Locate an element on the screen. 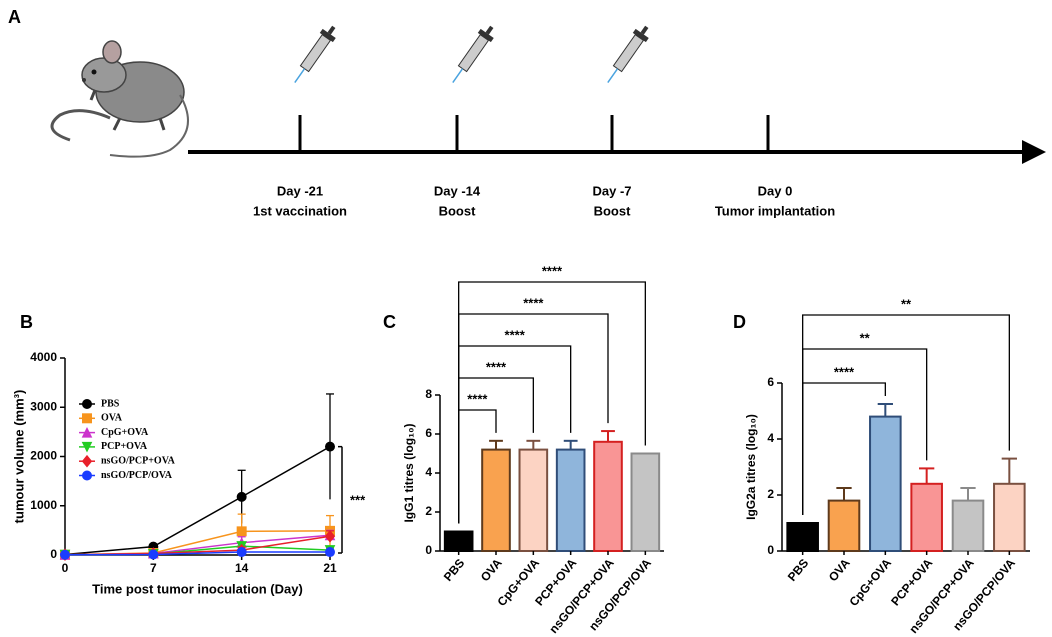  legend-label: nsGO/PCP+OVA is located at coordinates (138, 460).